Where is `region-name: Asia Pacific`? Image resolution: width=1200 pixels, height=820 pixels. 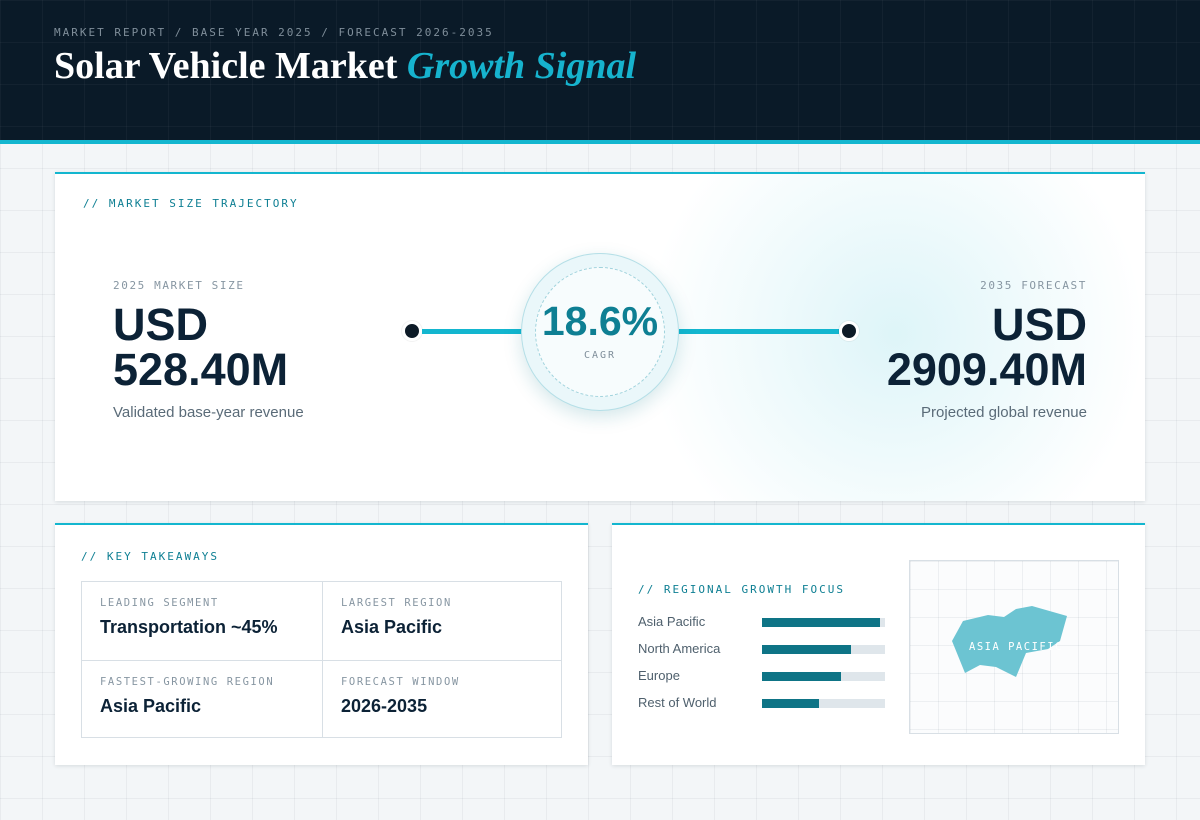 region-name: Asia Pacific is located at coordinates (672, 621).